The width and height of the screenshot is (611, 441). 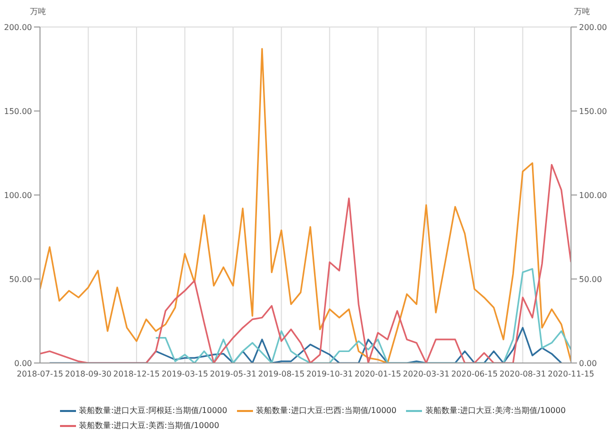 I want to click on legend-label: 装船数量:进口大豆:美湾:当期值/10000, so click(x=495, y=410).